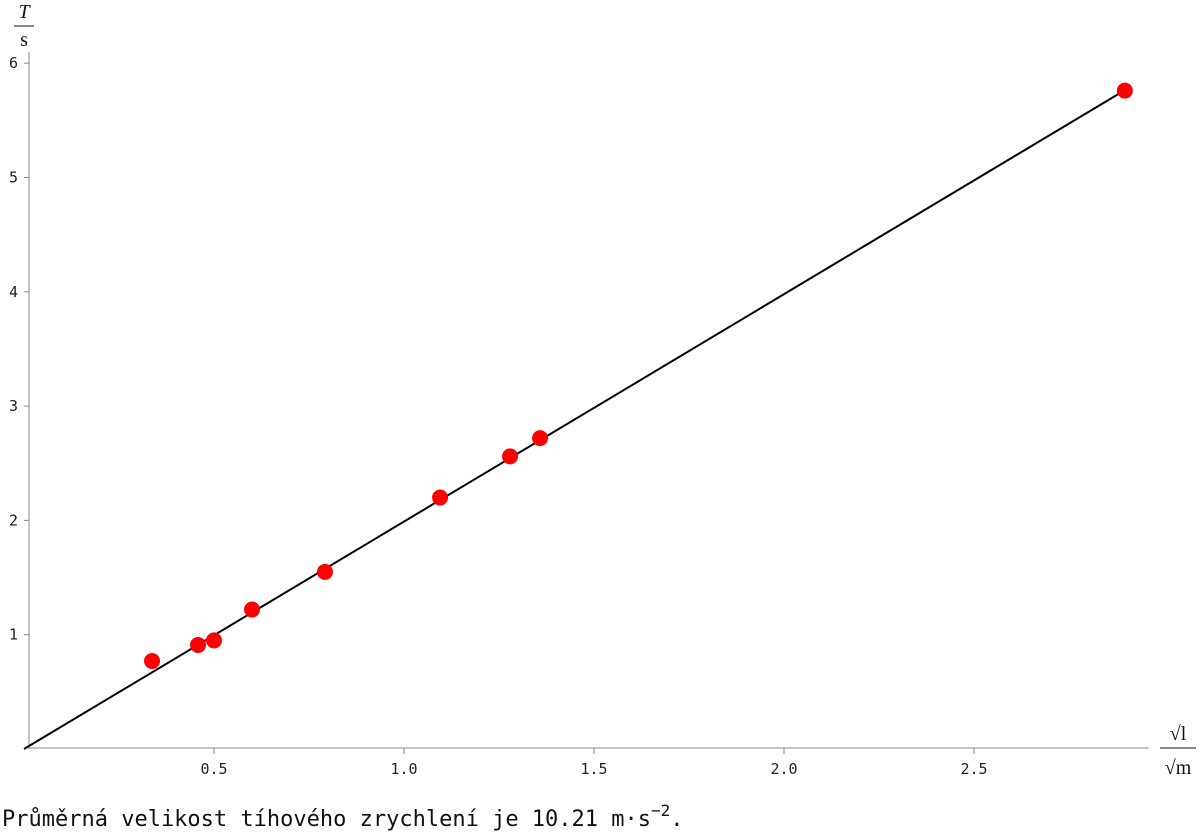  Describe the element at coordinates (13, 292) in the screenshot. I see `y-tick-label: 4` at that location.